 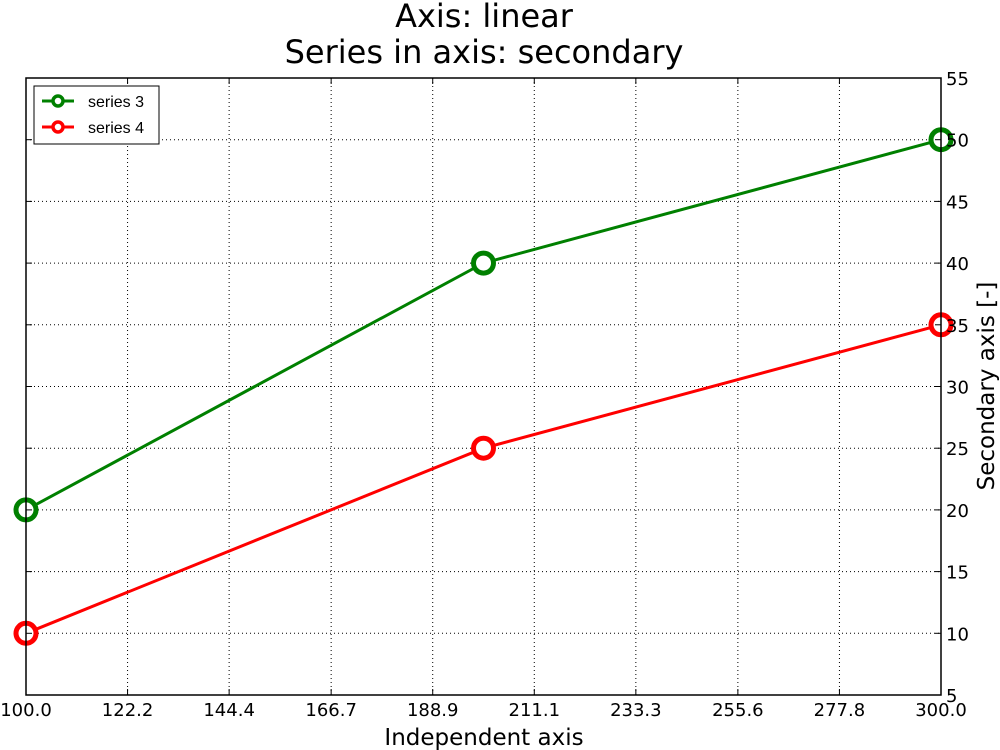 I want to click on chart-title-line-2: Series in axis: secondary, so click(x=484, y=52).